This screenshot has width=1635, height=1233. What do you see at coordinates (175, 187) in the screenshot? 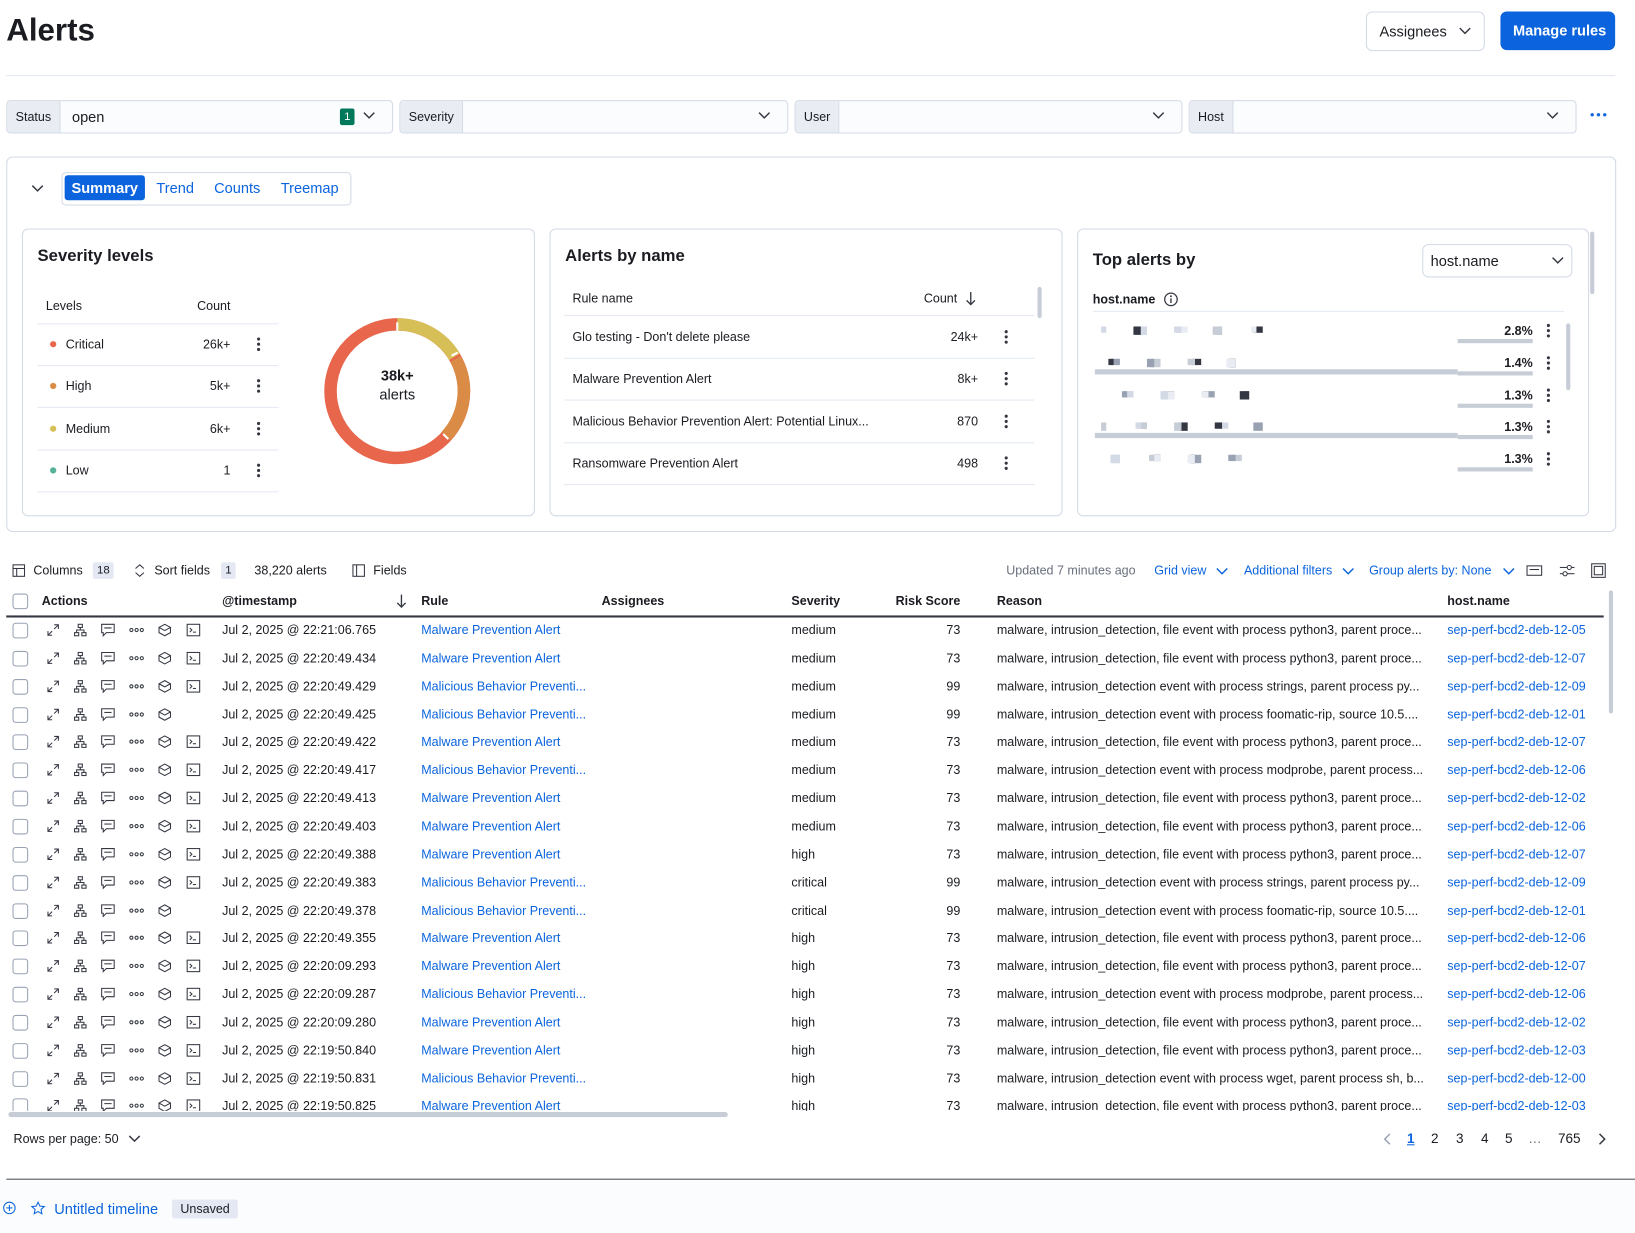
I see `tab: Trend` at bounding box center [175, 187].